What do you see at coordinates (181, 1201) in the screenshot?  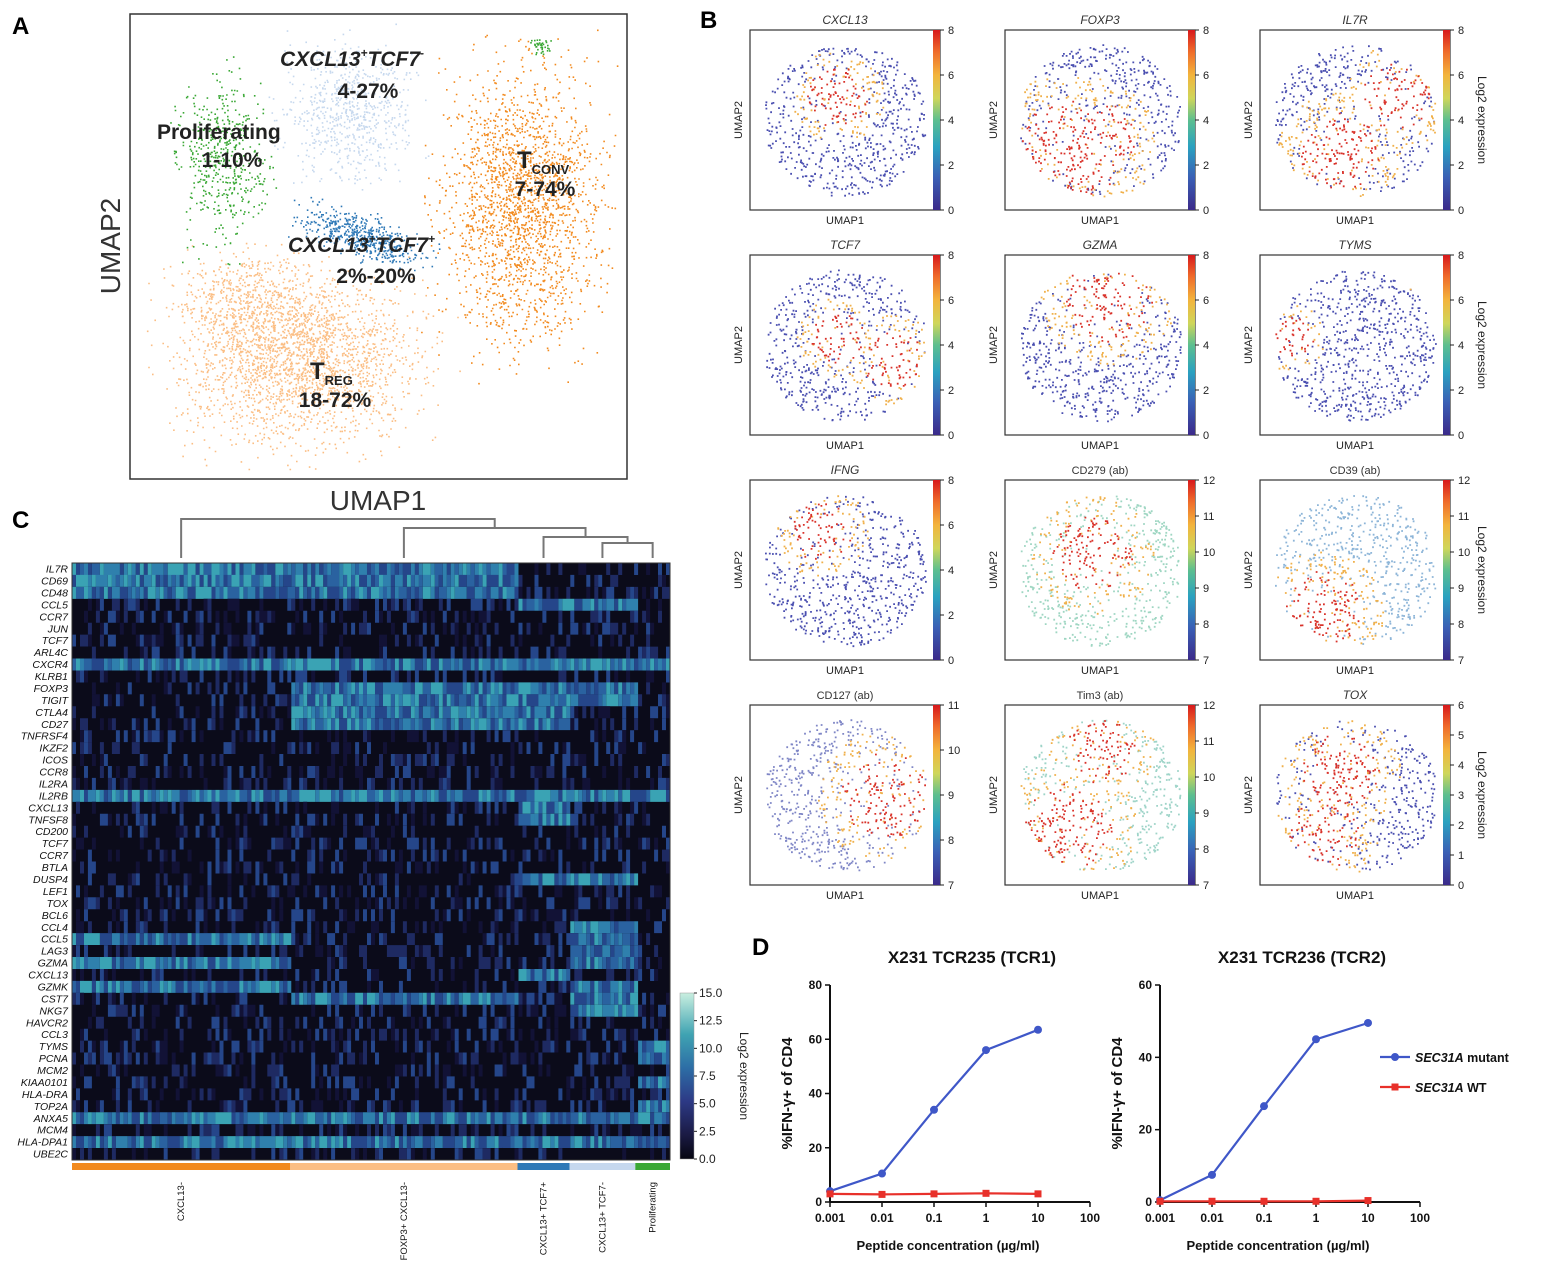 I see `group-label: CXCL13-` at bounding box center [181, 1201].